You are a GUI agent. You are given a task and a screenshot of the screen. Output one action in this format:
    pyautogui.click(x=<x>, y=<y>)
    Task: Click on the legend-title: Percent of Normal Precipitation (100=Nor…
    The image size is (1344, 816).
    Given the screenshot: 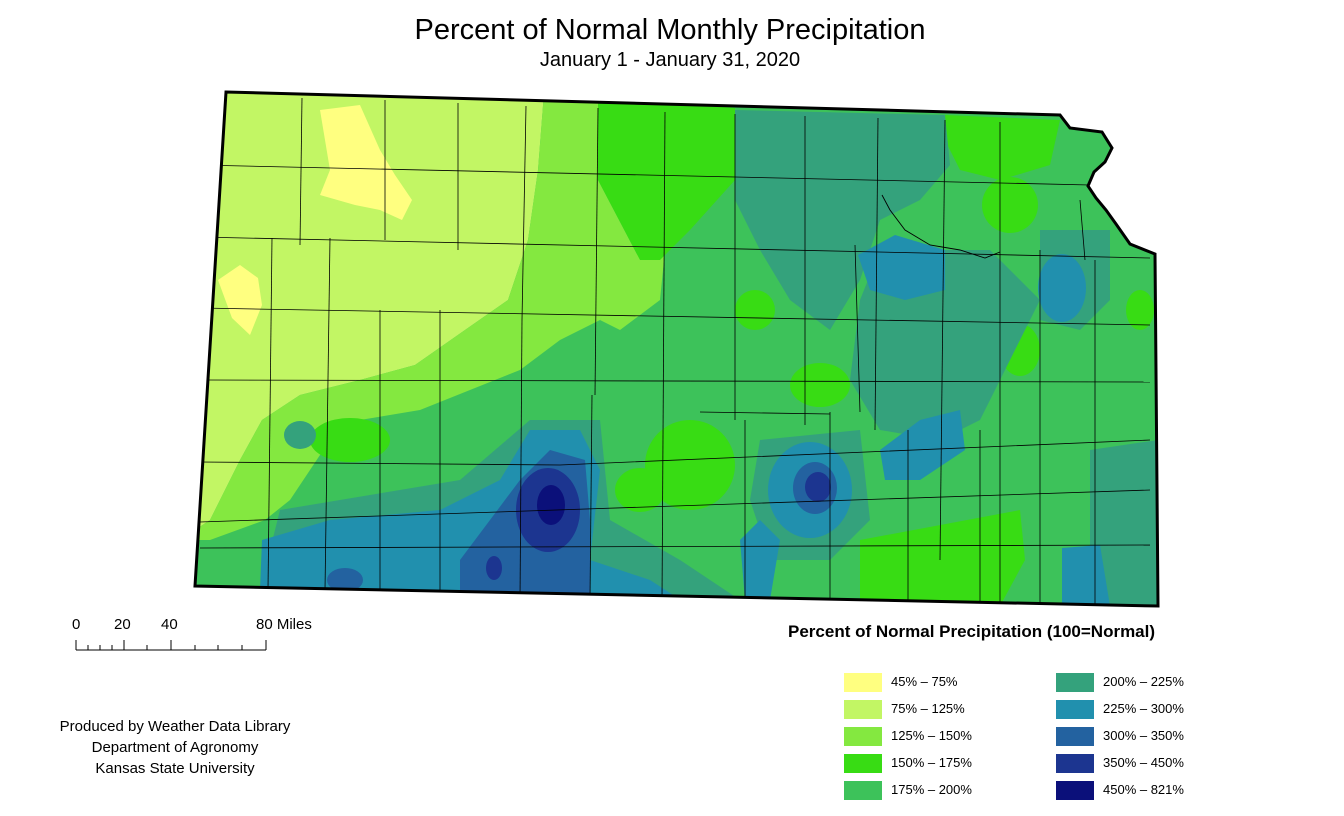 What is the action you would take?
    pyautogui.click(x=972, y=631)
    